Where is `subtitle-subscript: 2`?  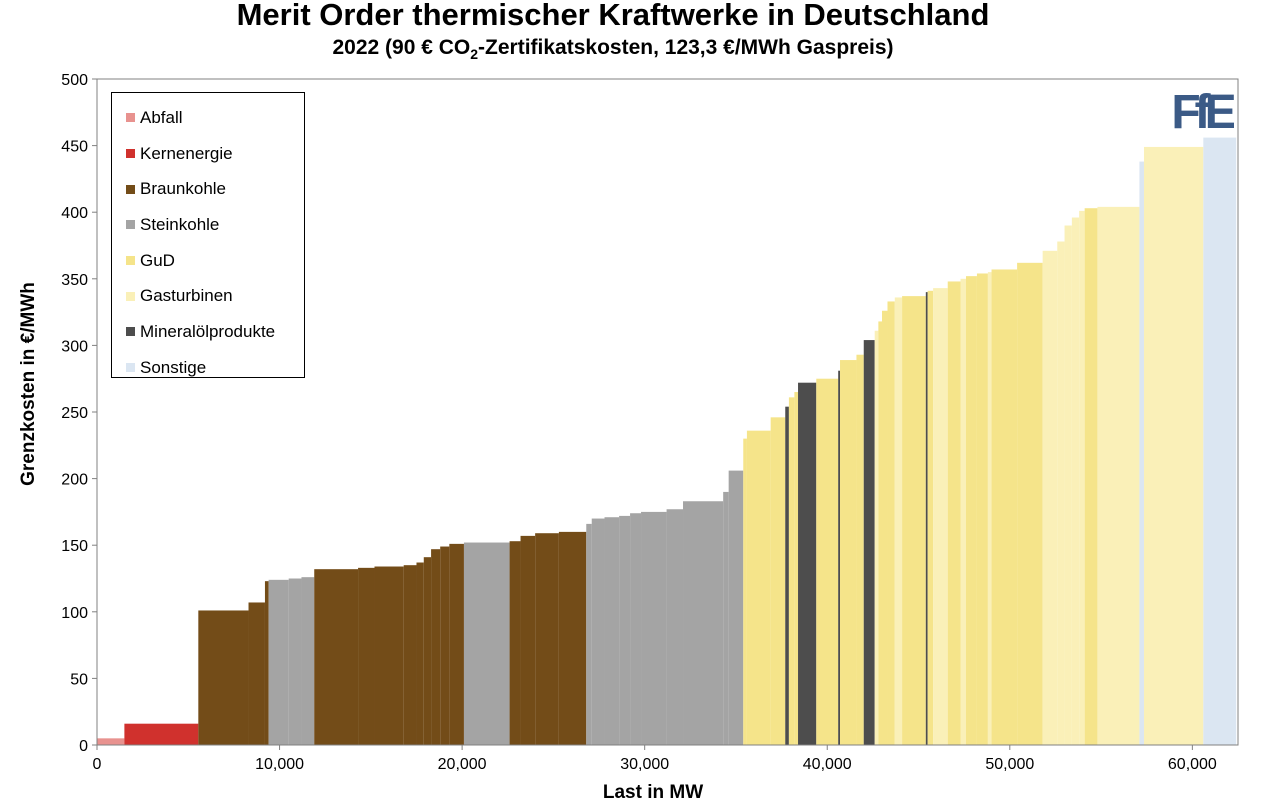
subtitle-subscript: 2 is located at coordinates (474, 54).